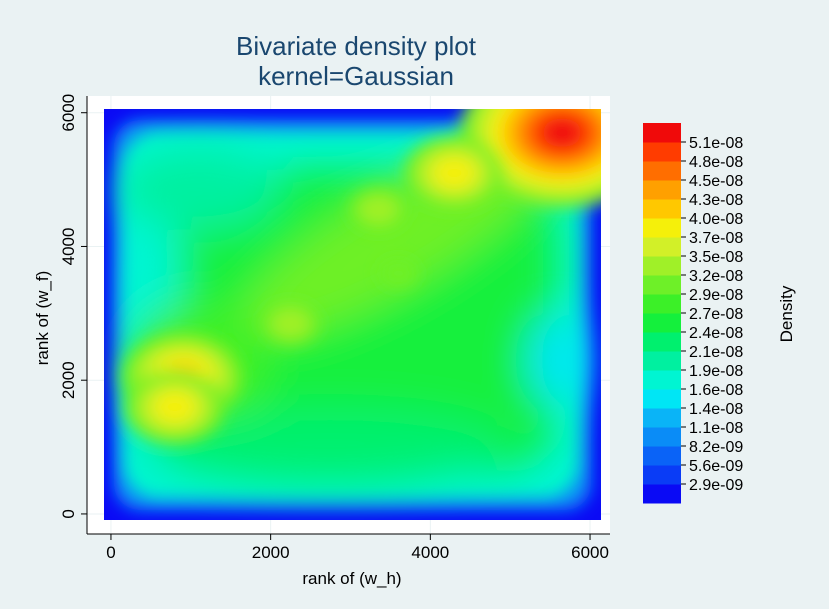 Image resolution: width=829 pixels, height=609 pixels. What do you see at coordinates (68, 113) in the screenshot?
I see `y-tick-label: 6000` at bounding box center [68, 113].